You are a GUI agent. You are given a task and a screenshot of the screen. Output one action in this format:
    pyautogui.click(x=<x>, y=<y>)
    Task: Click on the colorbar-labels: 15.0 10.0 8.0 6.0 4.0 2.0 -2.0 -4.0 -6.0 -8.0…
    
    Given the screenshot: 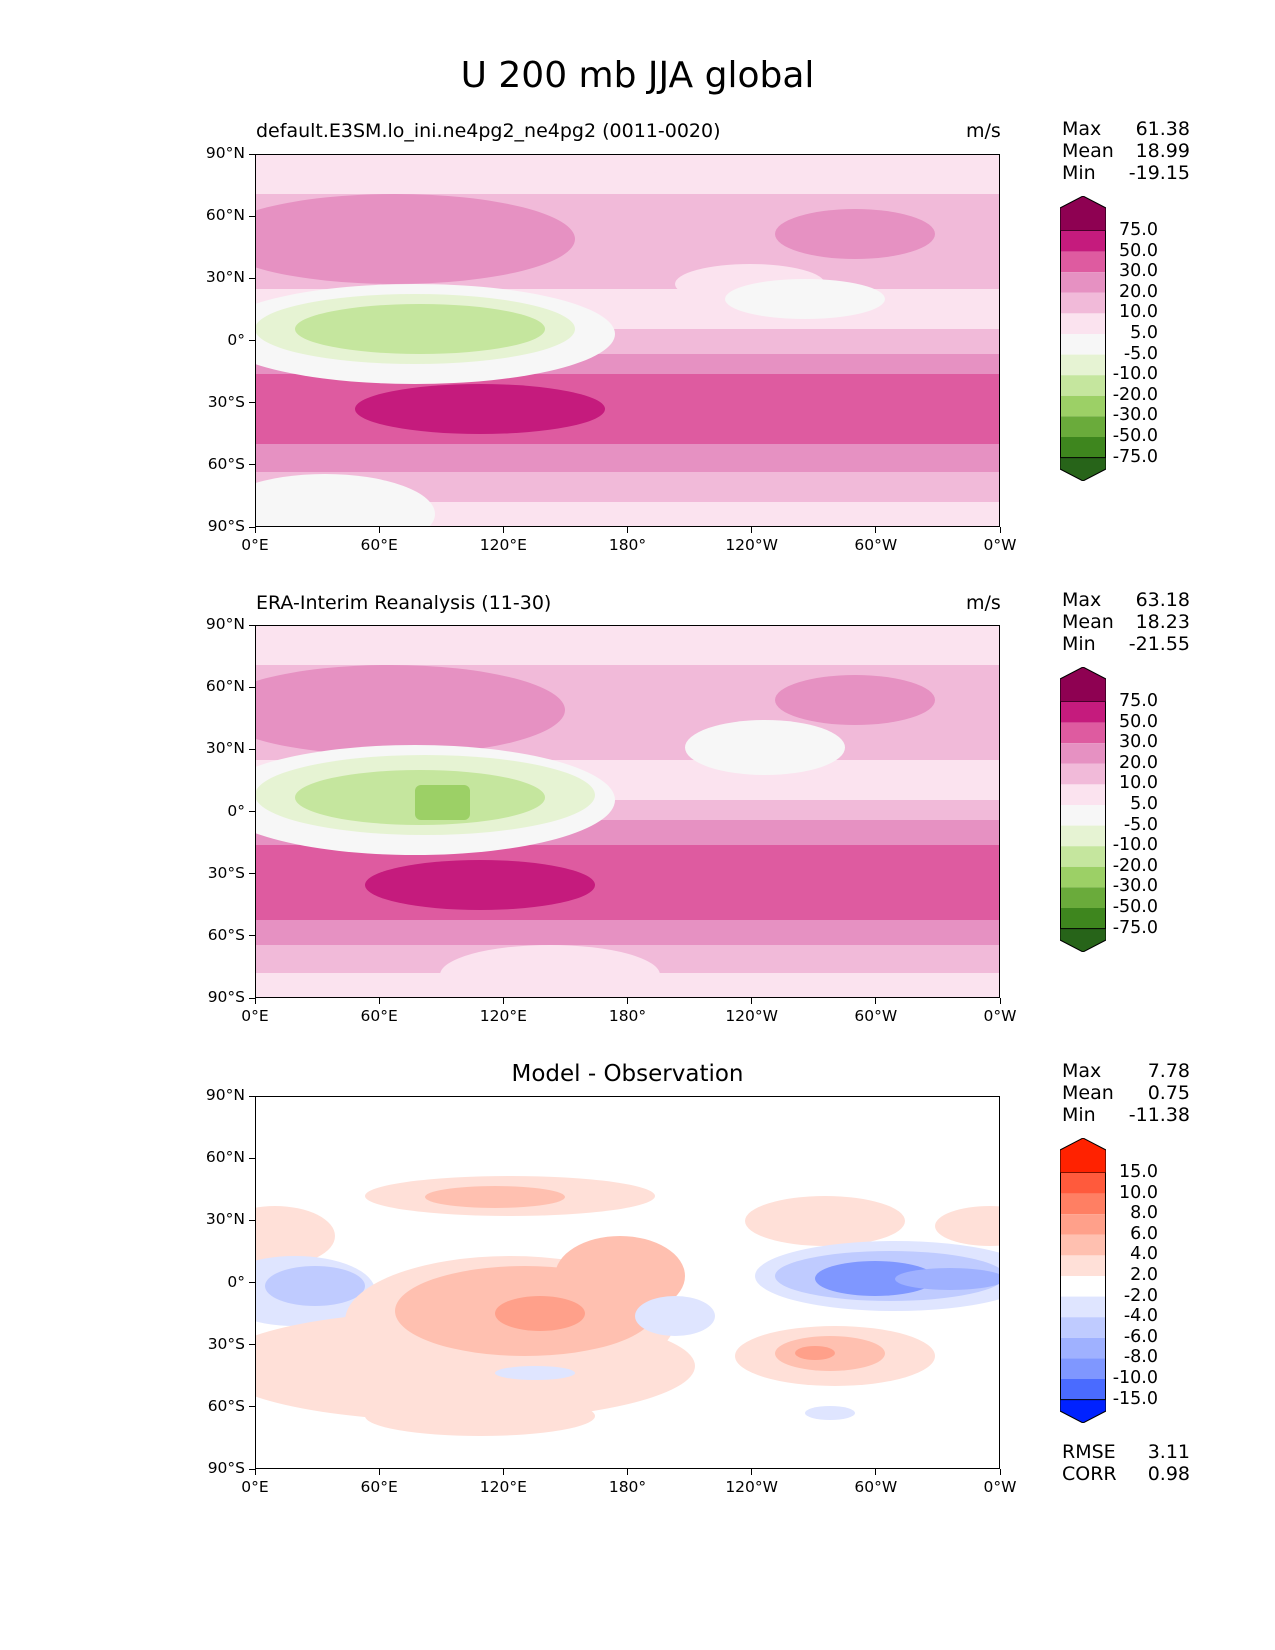 What is the action you would take?
    pyautogui.click(x=1135, y=1285)
    